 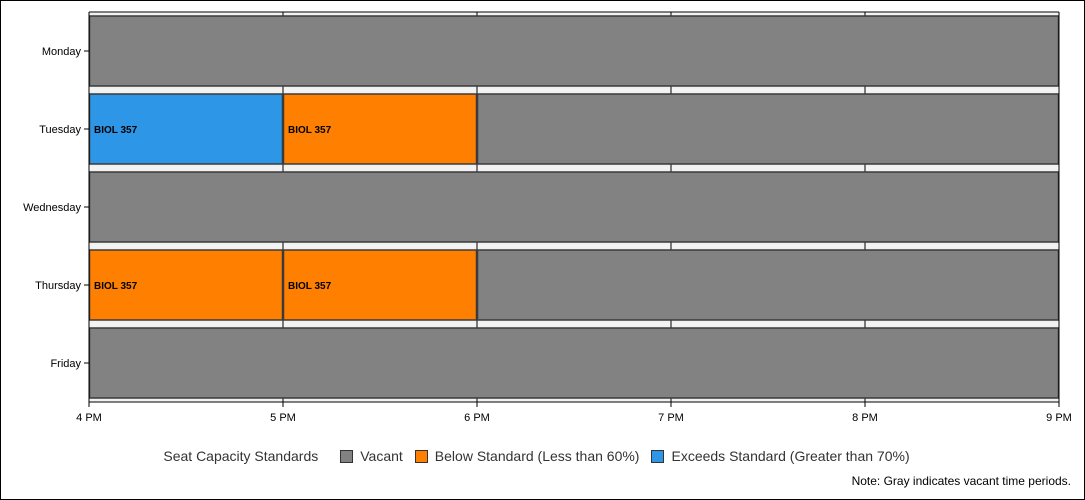 I want to click on y-tick-label: Wednesday, so click(x=52, y=208).